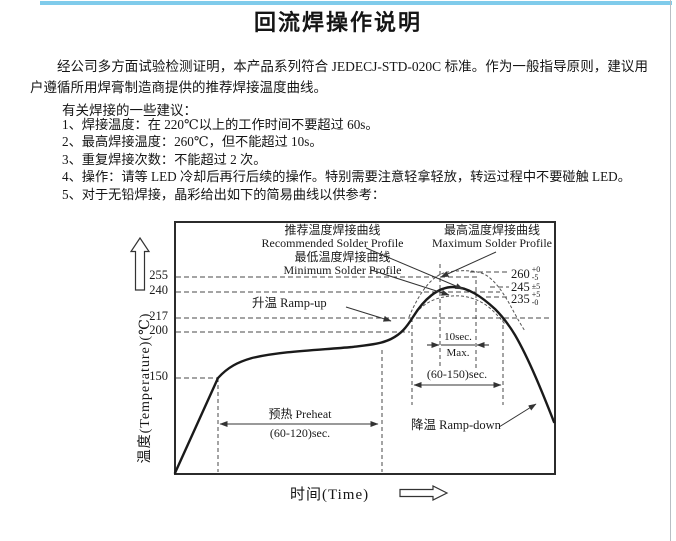  I want to click on grid-horizontal-lines, so click(363, 325).